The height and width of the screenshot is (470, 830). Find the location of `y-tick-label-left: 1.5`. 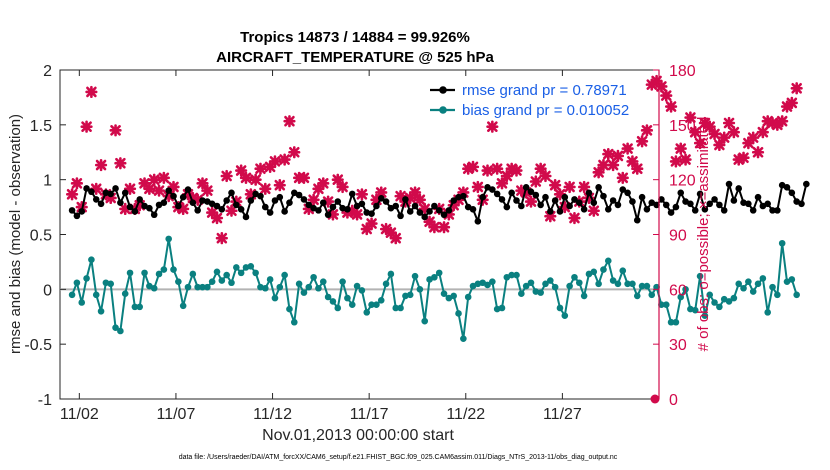

y-tick-label-left: 1.5 is located at coordinates (41, 126).